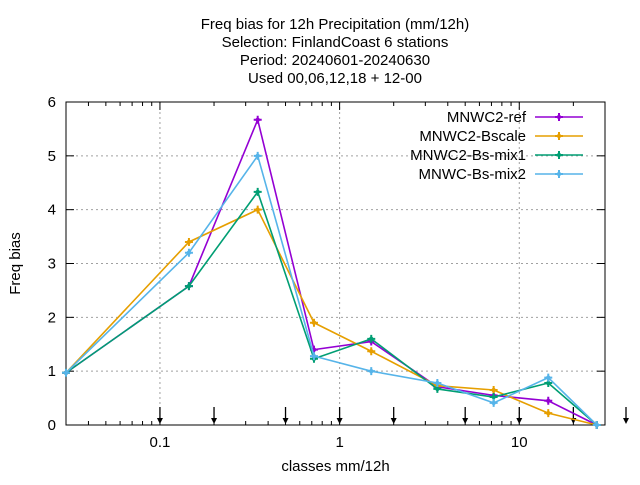 This screenshot has height=485, width=640. What do you see at coordinates (15, 263) in the screenshot?
I see `y-axis-label: Freq bias` at bounding box center [15, 263].